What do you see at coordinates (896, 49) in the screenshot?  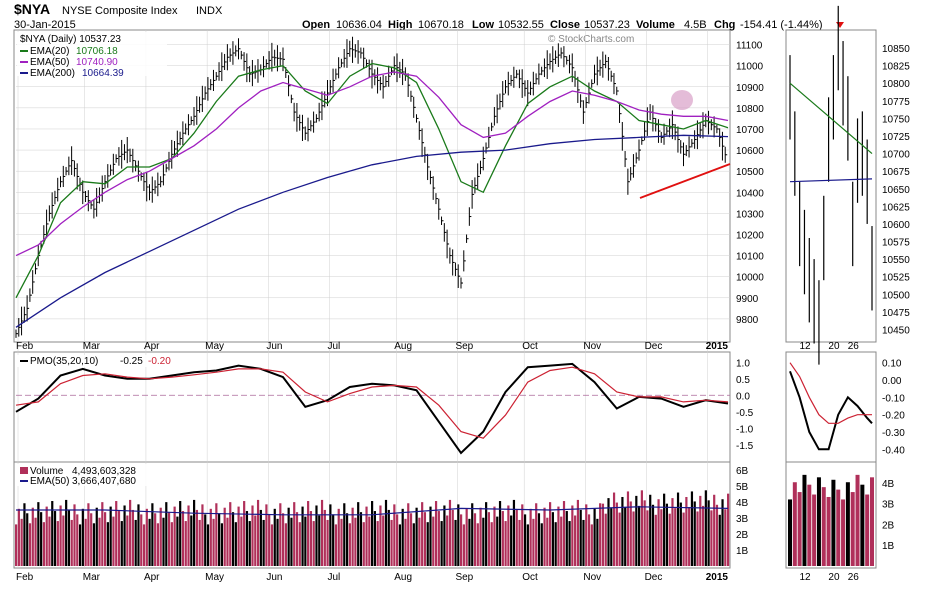 I see `detail-price-tick-label: 10850` at bounding box center [896, 49].